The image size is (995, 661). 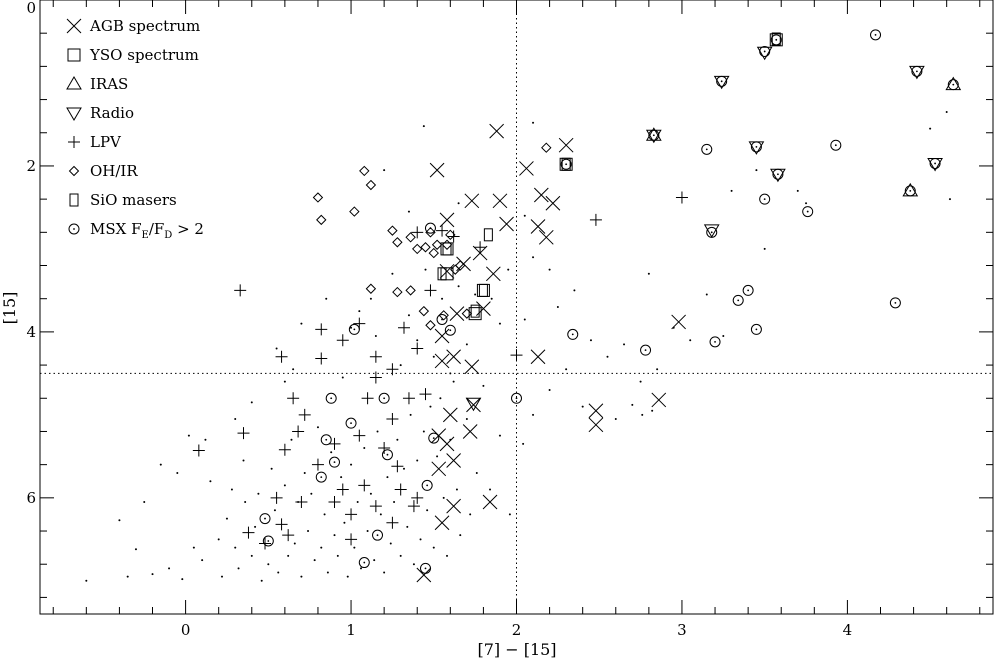 What do you see at coordinates (74, 142) in the screenshot?
I see `legend-symbol-plus` at bounding box center [74, 142].